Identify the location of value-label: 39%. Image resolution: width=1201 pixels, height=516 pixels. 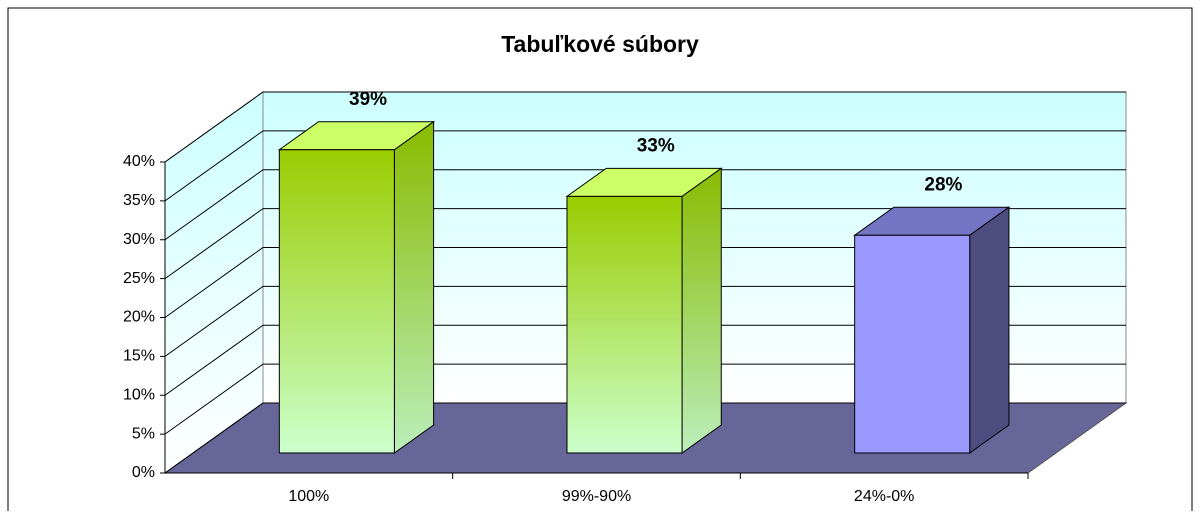
(368, 99).